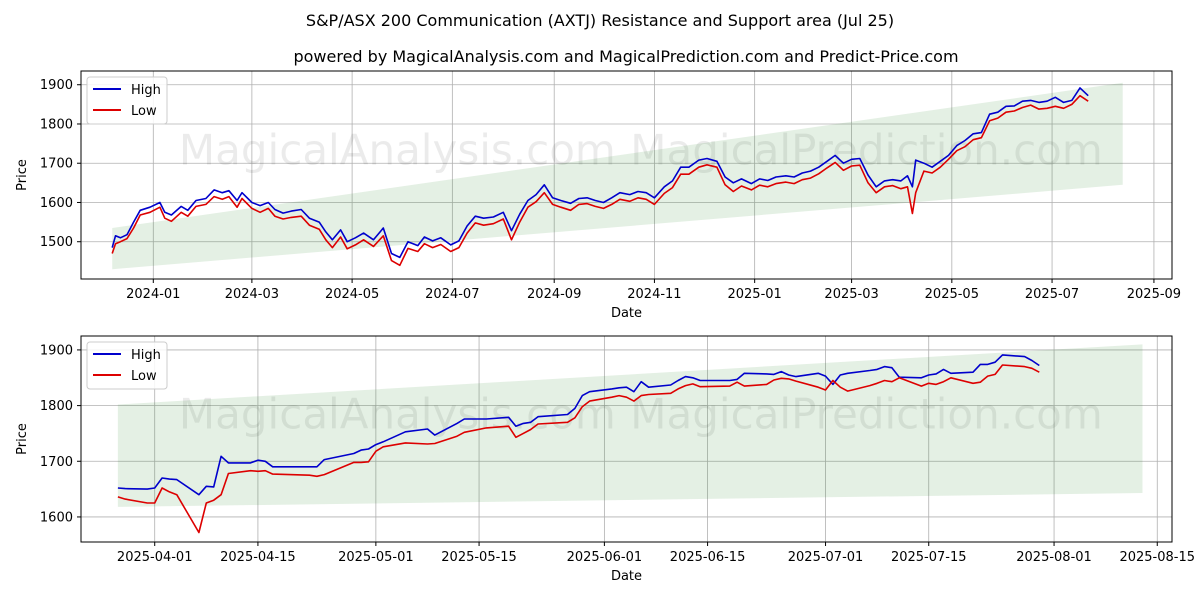  What do you see at coordinates (1154, 294) in the screenshot?
I see `x-tick-label: 2025-09` at bounding box center [1154, 294].